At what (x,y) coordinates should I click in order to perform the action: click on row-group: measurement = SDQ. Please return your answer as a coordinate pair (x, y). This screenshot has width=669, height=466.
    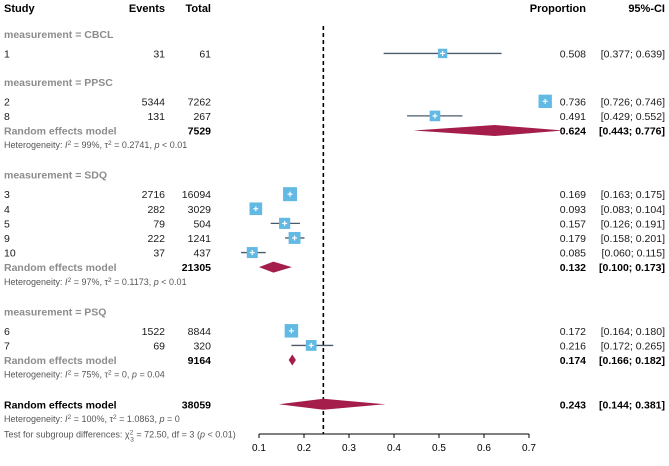
    Looking at the image, I should click on (55, 176).